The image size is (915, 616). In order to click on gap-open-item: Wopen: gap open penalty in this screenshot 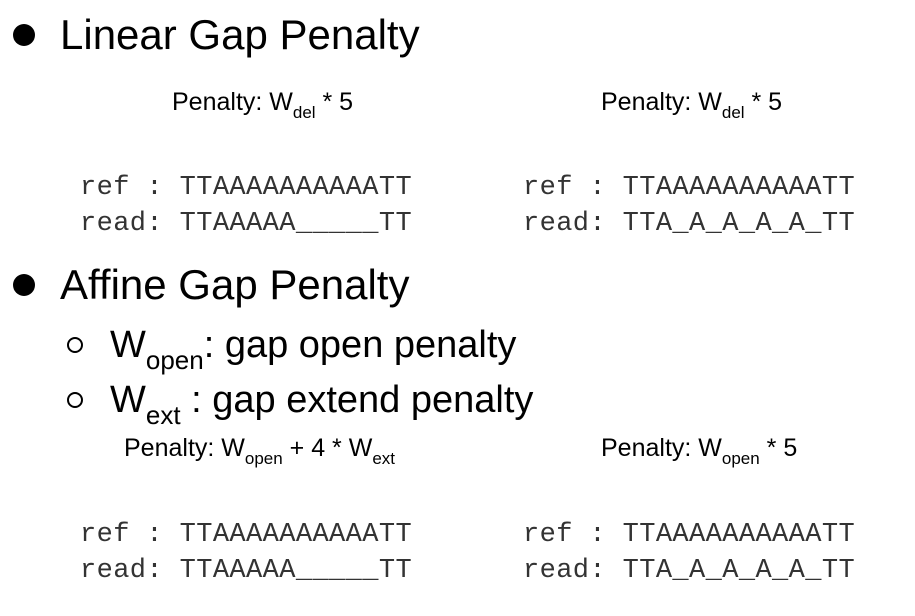, I will do `click(313, 349)`.